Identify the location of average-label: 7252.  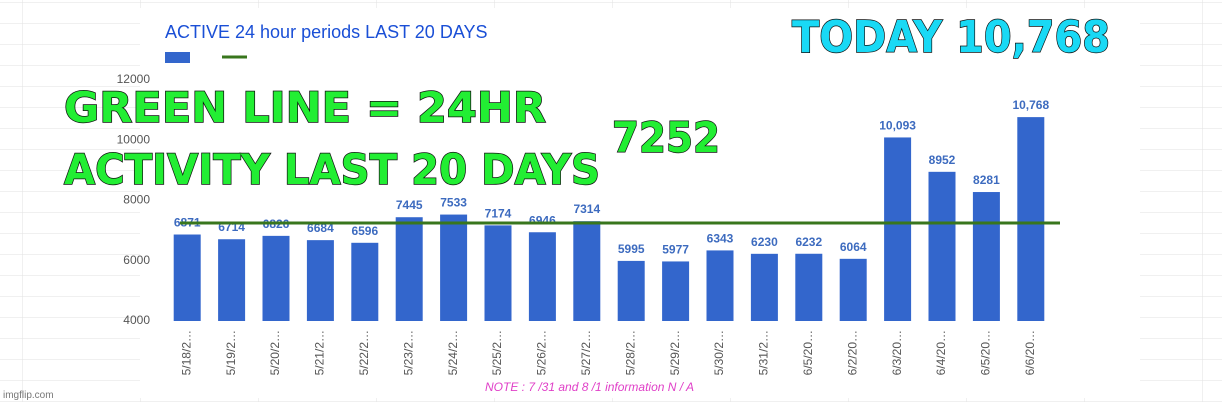
(666, 137).